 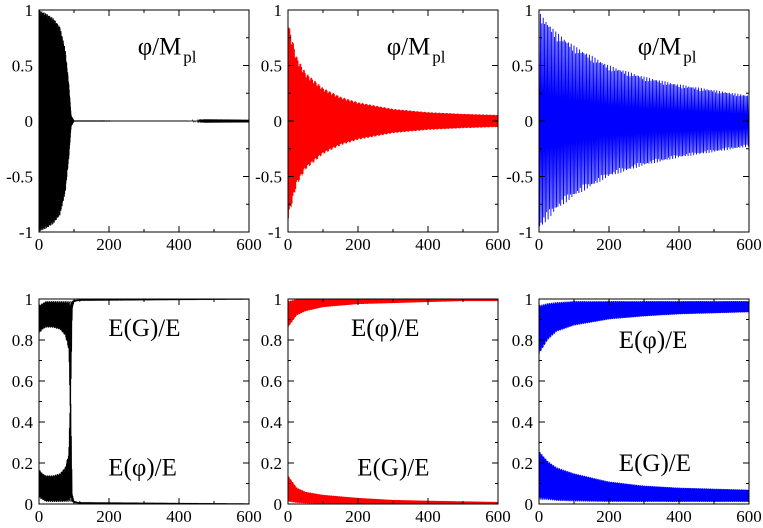 I want to click on panel-bottom-middle: 0 200 400 600 0 0.2 0.4 0.6 0.8 1 E(φ)/E E(G)/E, so click(x=386, y=408).